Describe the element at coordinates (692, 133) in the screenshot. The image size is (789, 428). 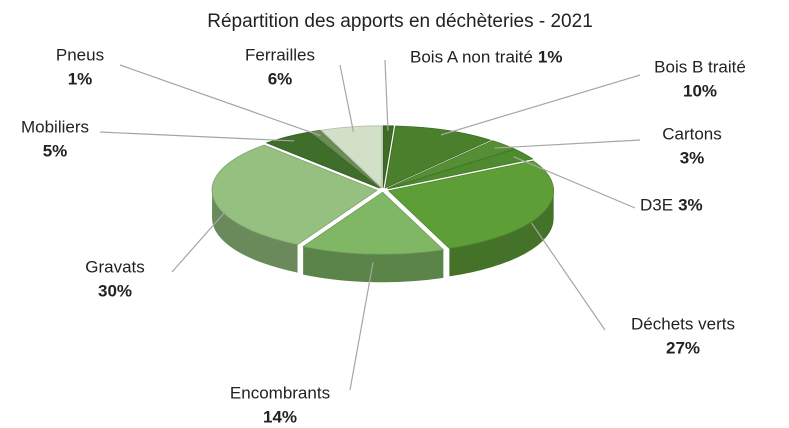
I see `slice-label: Cartons` at that location.